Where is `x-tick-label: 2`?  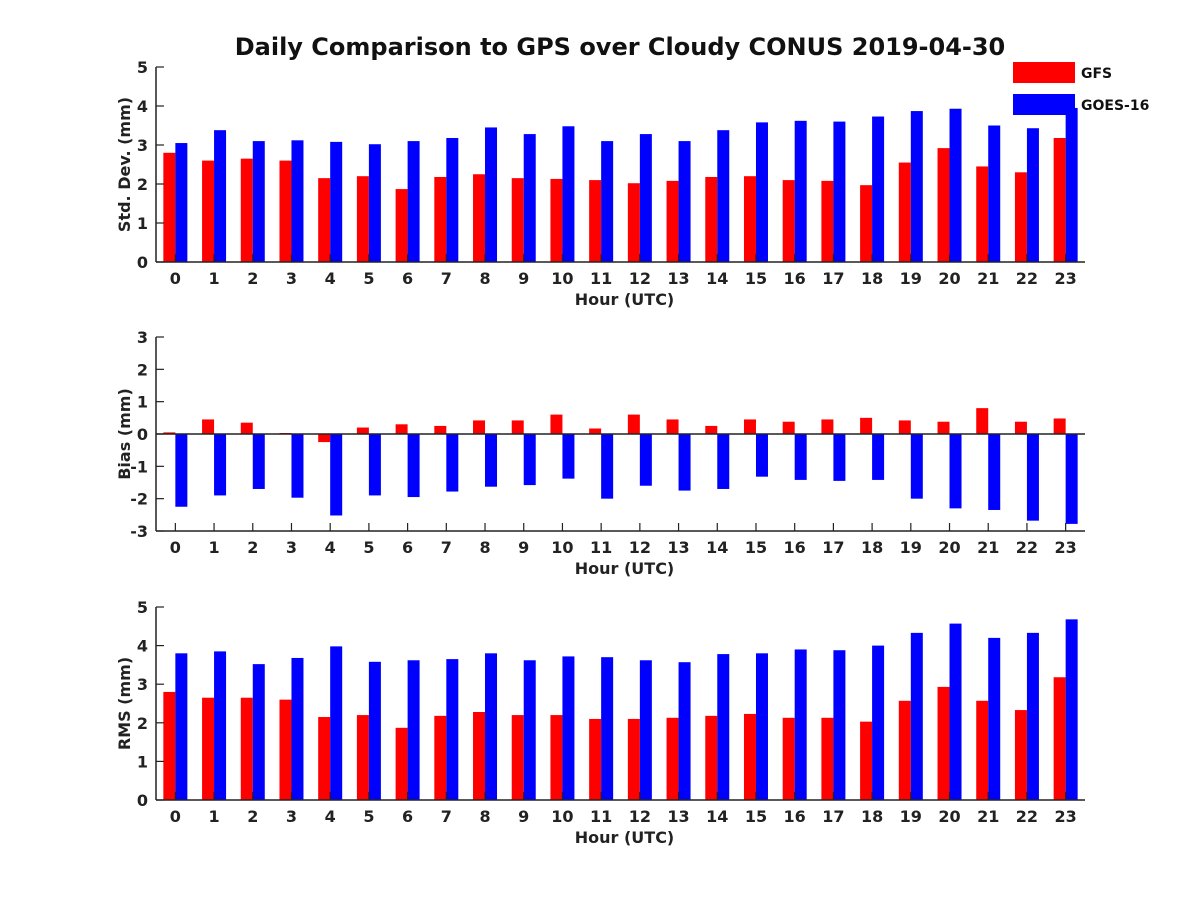 x-tick-label: 2 is located at coordinates (252, 547).